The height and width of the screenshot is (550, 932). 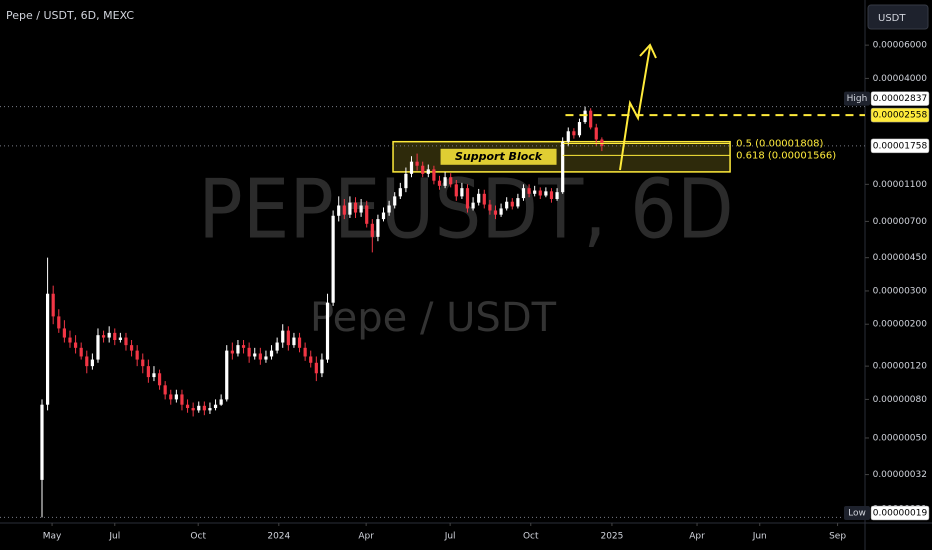 What do you see at coordinates (900, 258) in the screenshot?
I see `y-tick-label: 0.00000450` at bounding box center [900, 258].